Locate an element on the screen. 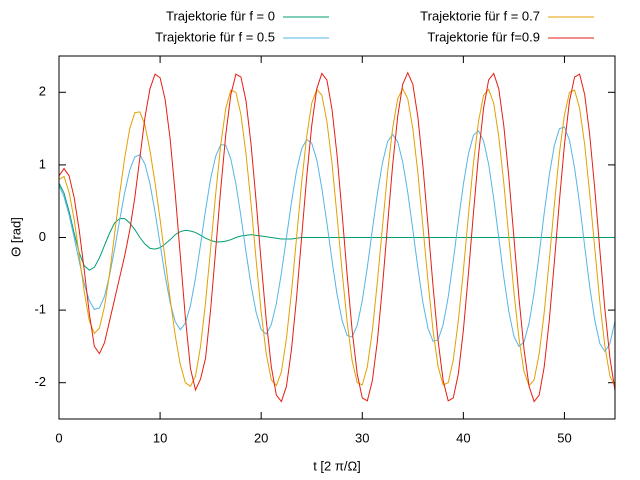 This screenshot has height=480, width=640. x-tick-label: 10 is located at coordinates (160, 437).